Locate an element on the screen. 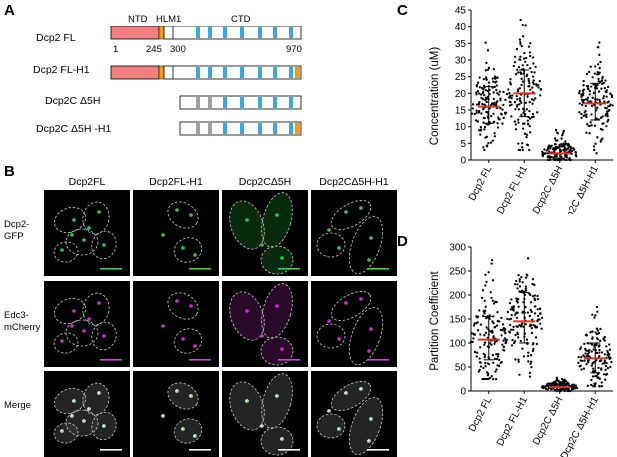 The height and width of the screenshot is (457, 617). concentration-y-tick-label: 45 is located at coordinates (461, 11).